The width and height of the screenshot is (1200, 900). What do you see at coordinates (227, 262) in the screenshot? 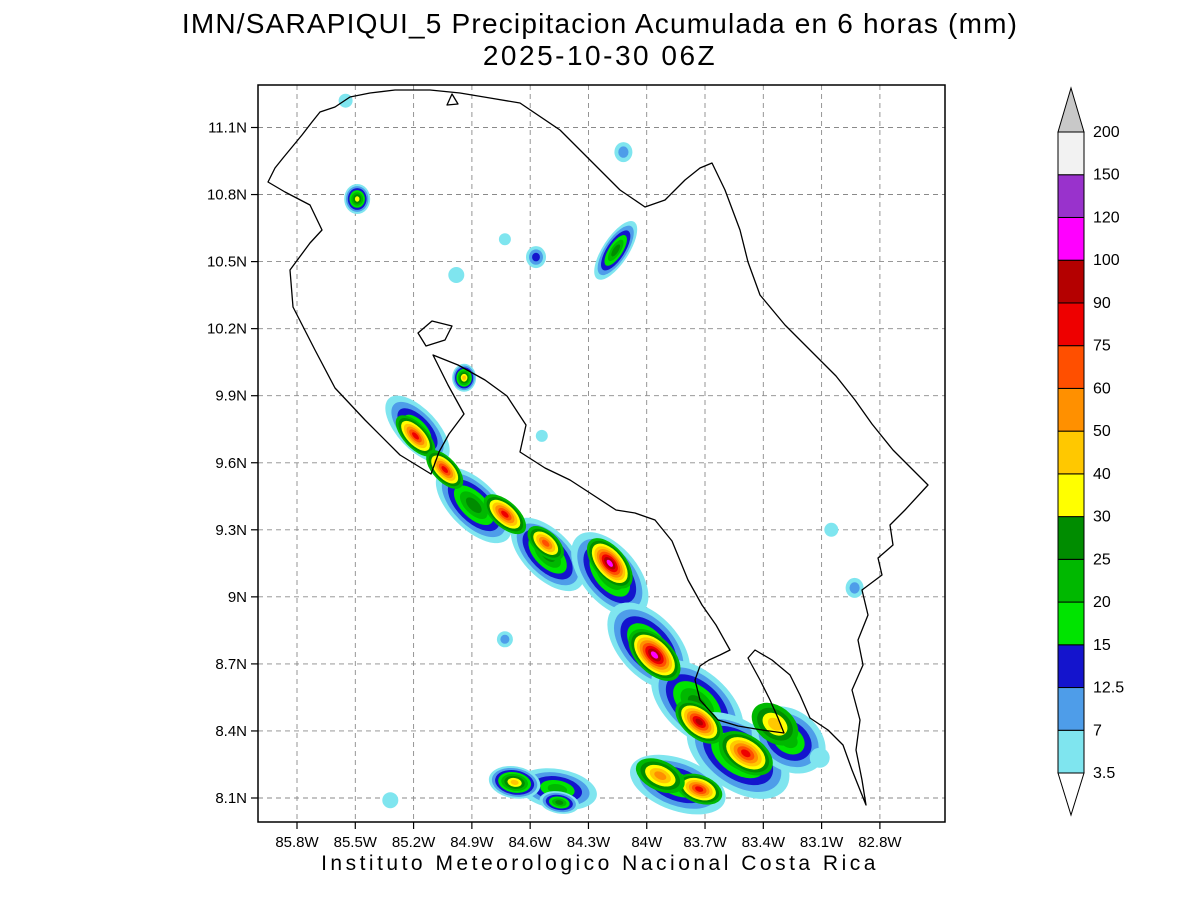
I see `y-tick-label: 10.5N` at bounding box center [227, 262].